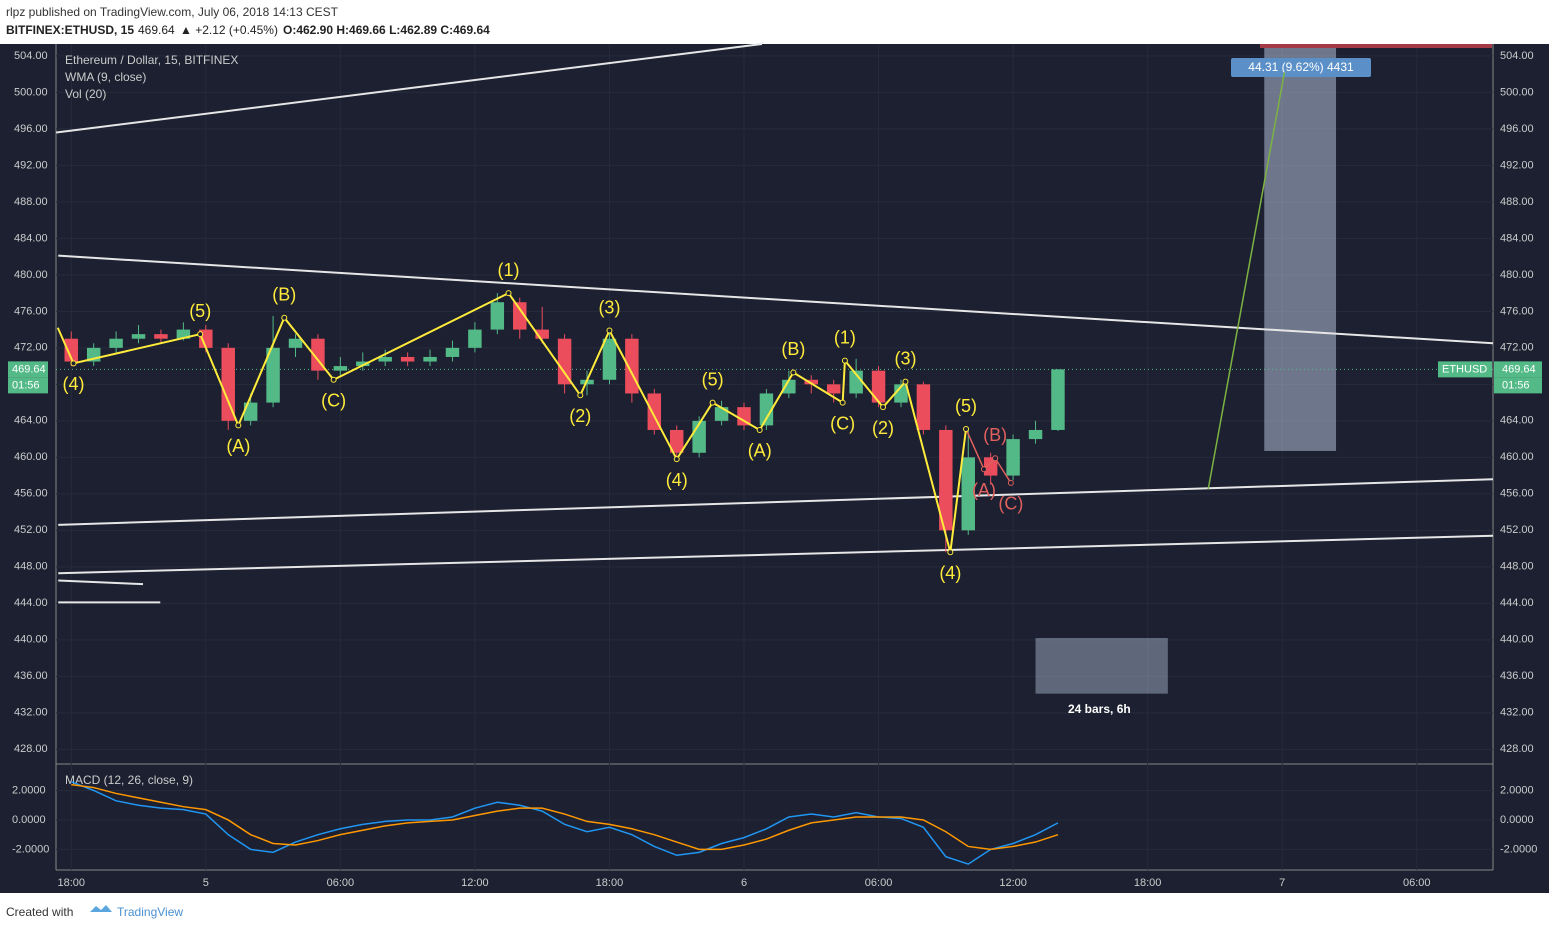 The height and width of the screenshot is (934, 1549). I want to click on last: 469.64, so click(156, 30).